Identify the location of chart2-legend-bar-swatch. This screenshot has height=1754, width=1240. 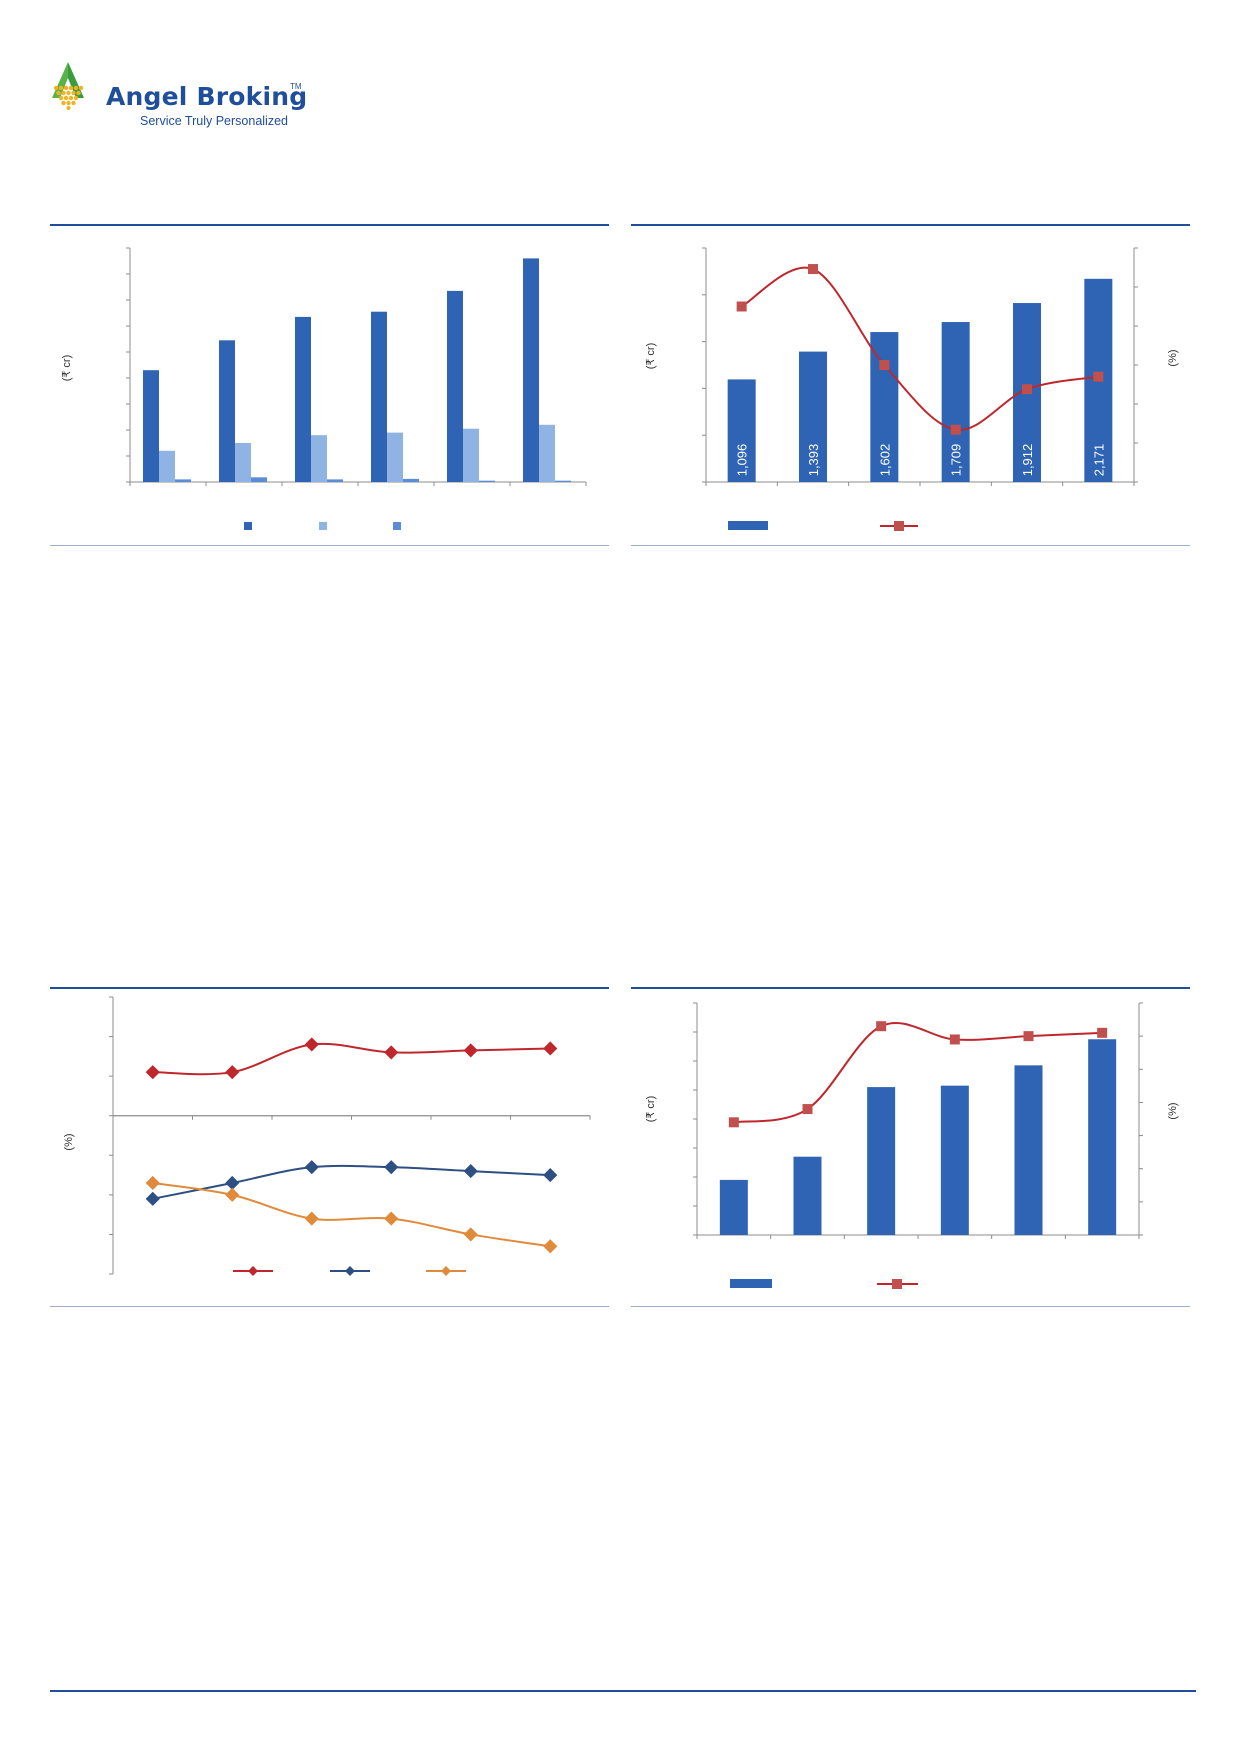
(748, 525).